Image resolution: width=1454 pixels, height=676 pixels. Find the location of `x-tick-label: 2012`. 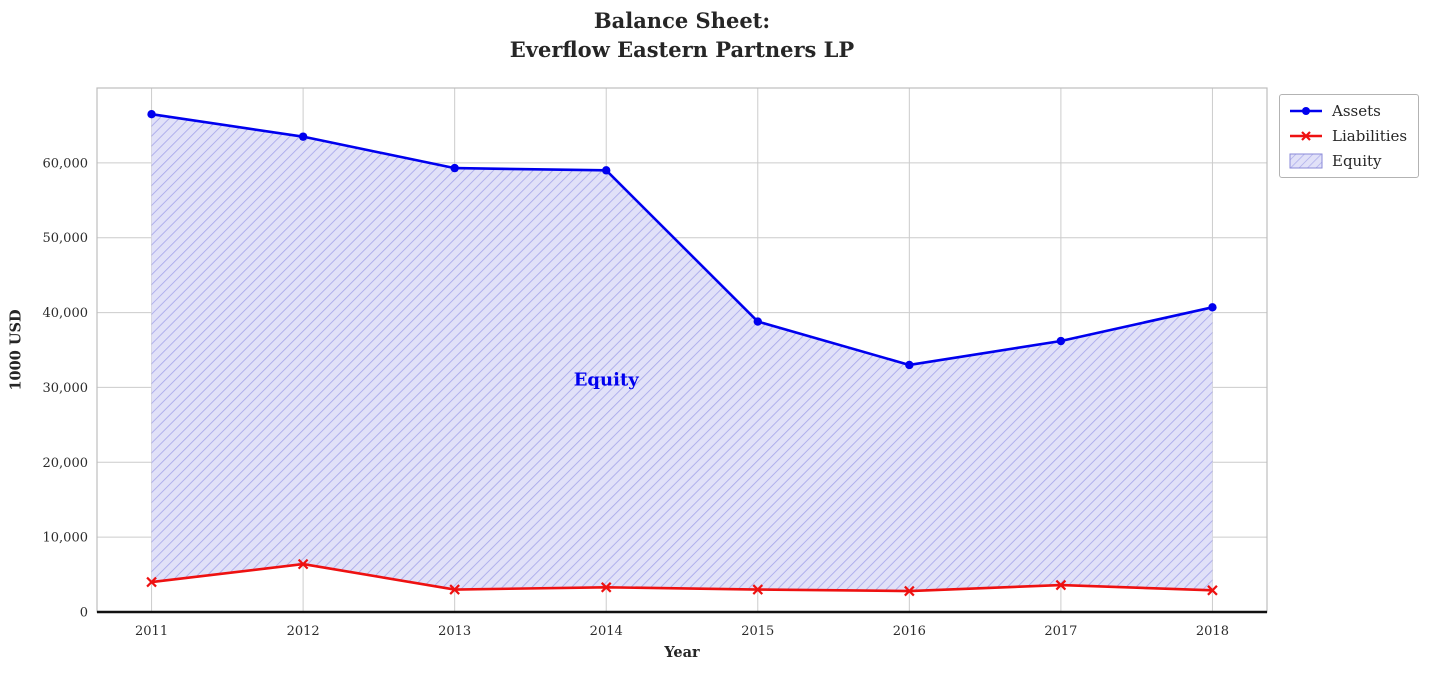

x-tick-label: 2012 is located at coordinates (303, 631).